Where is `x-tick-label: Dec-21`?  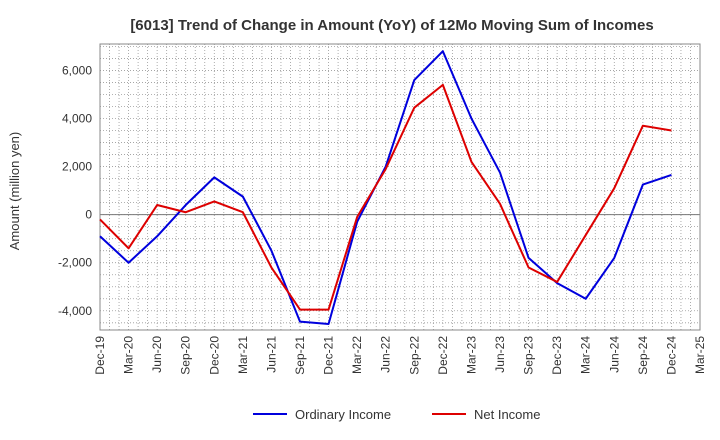 x-tick-label: Dec-21 is located at coordinates (329, 355).